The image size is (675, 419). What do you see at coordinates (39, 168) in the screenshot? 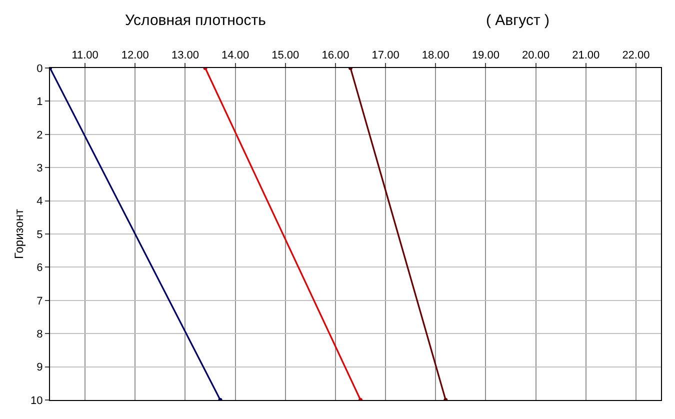
I see `y-tick-label: 3` at bounding box center [39, 168].